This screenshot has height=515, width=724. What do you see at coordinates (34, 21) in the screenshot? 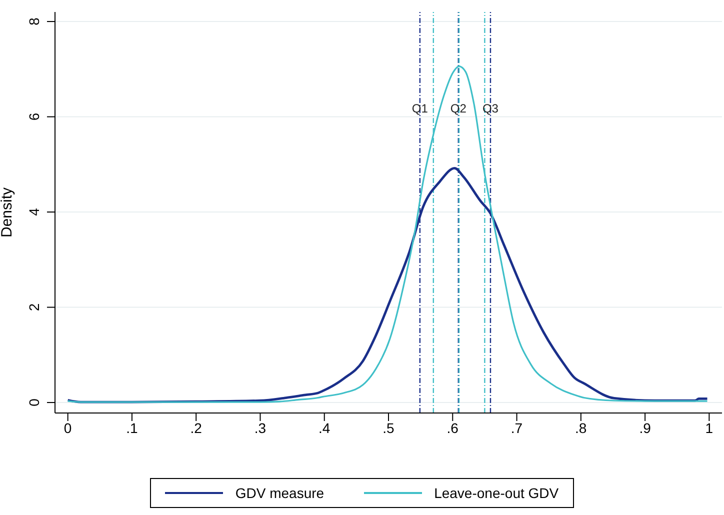
I see `y-tick-label: 8` at bounding box center [34, 21].